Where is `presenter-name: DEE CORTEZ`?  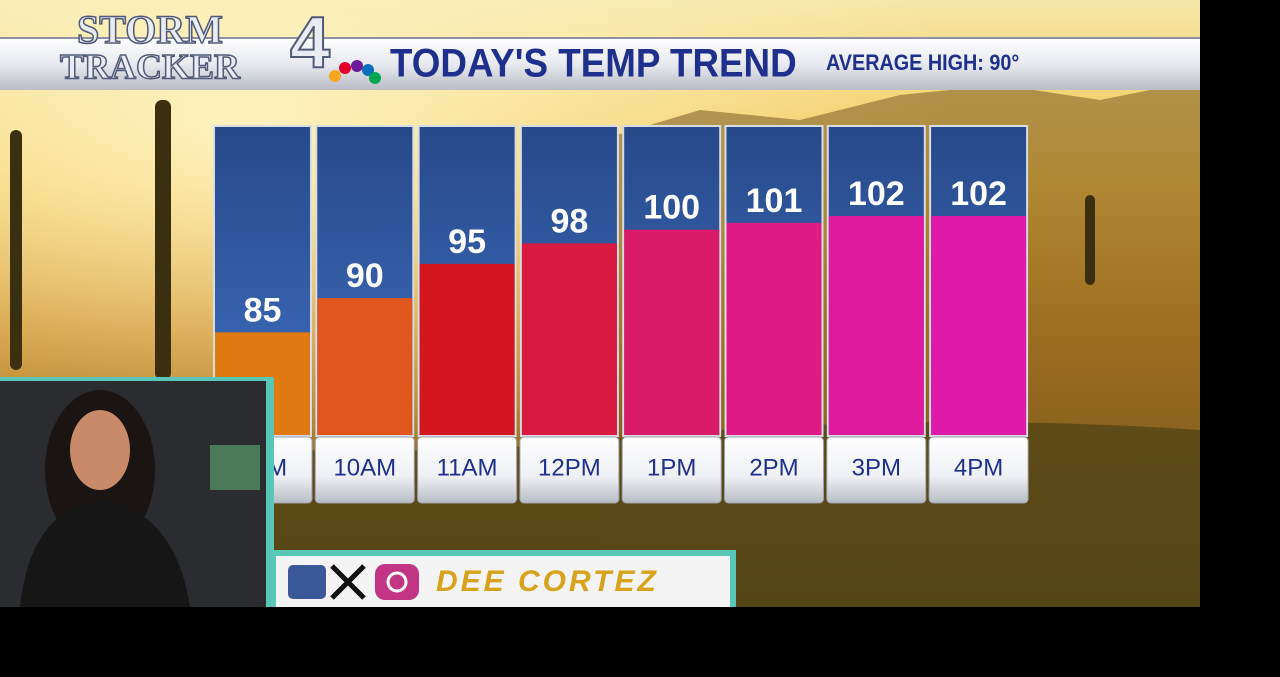 presenter-name: DEE CORTEZ is located at coordinates (547, 581).